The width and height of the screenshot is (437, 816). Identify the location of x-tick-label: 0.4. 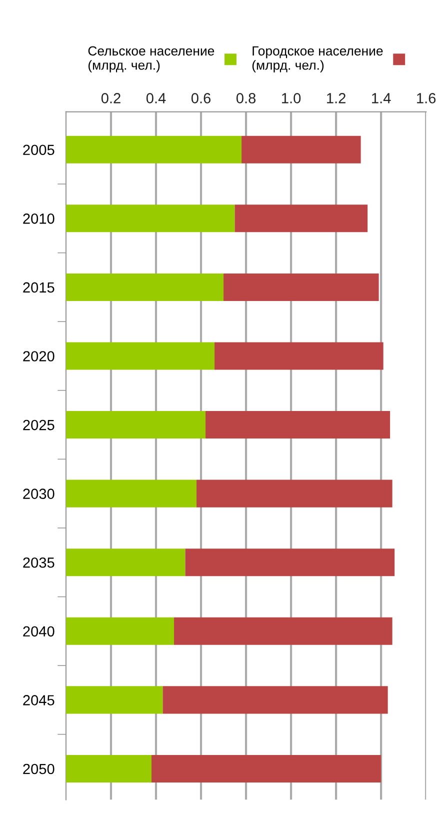
(156, 98).